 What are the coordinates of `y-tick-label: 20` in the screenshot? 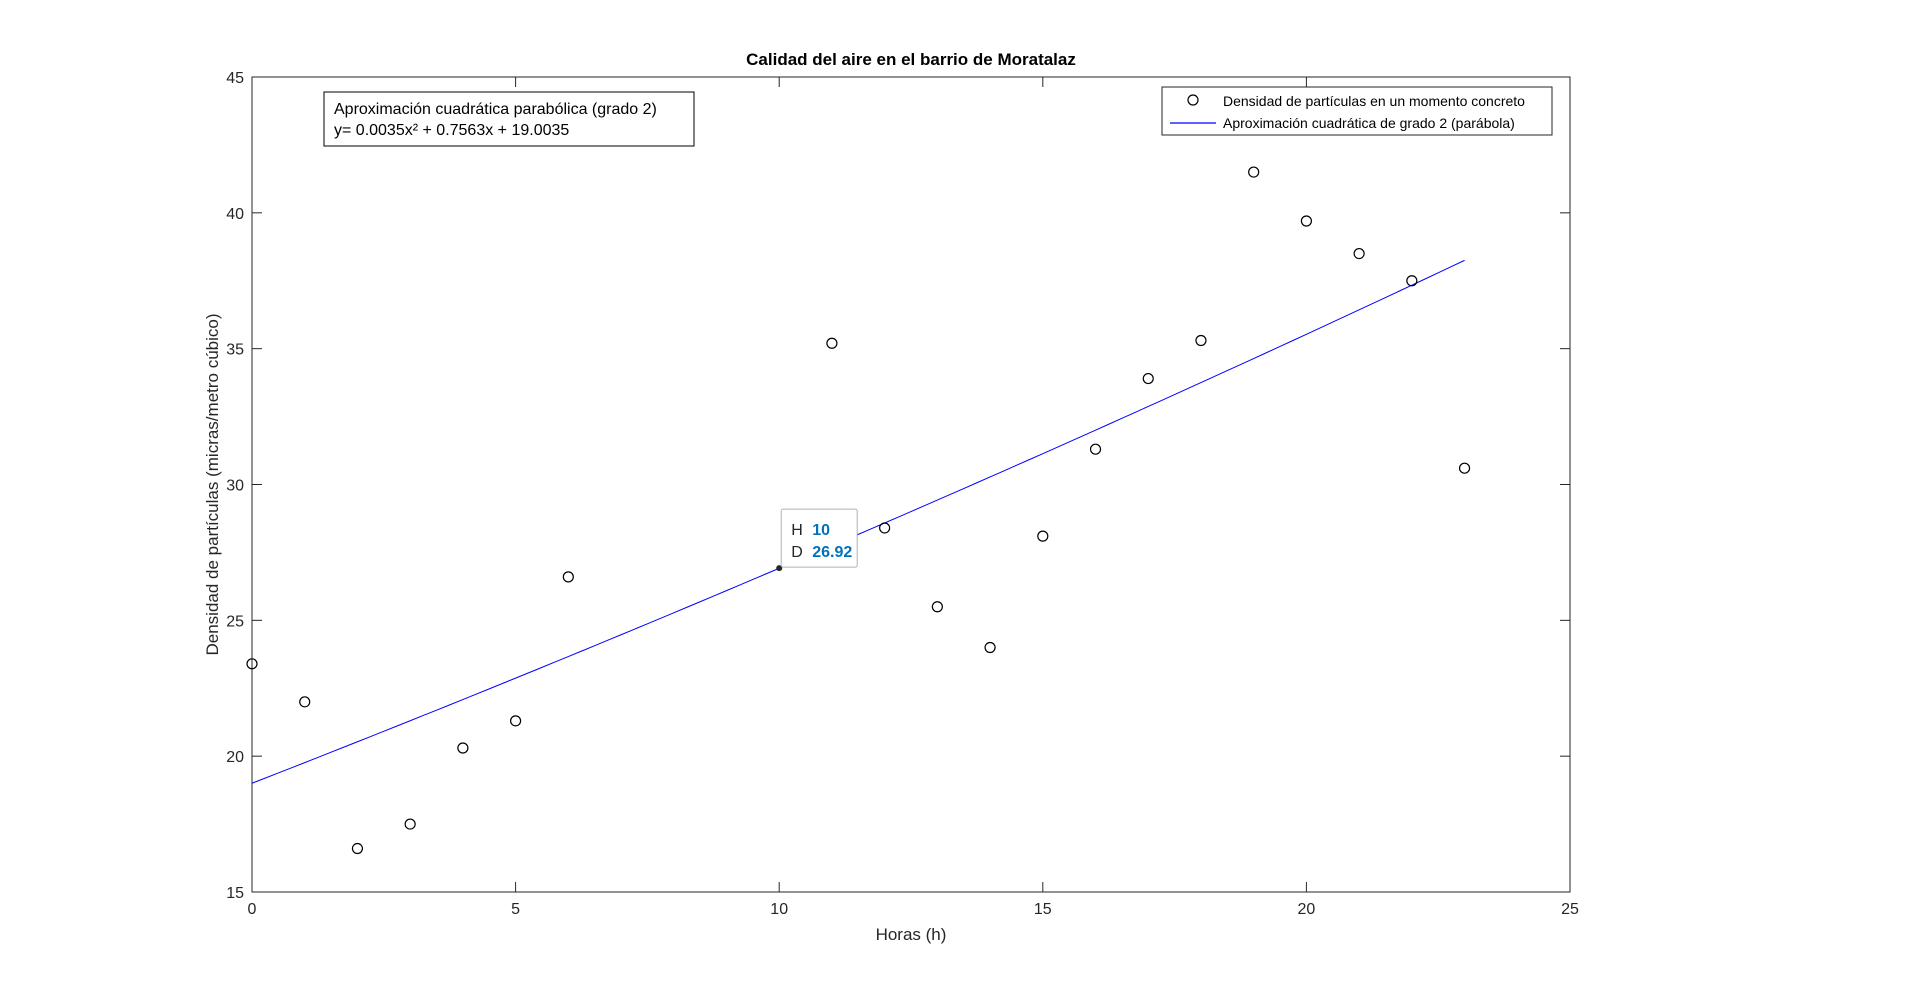 It's located at (235, 757).